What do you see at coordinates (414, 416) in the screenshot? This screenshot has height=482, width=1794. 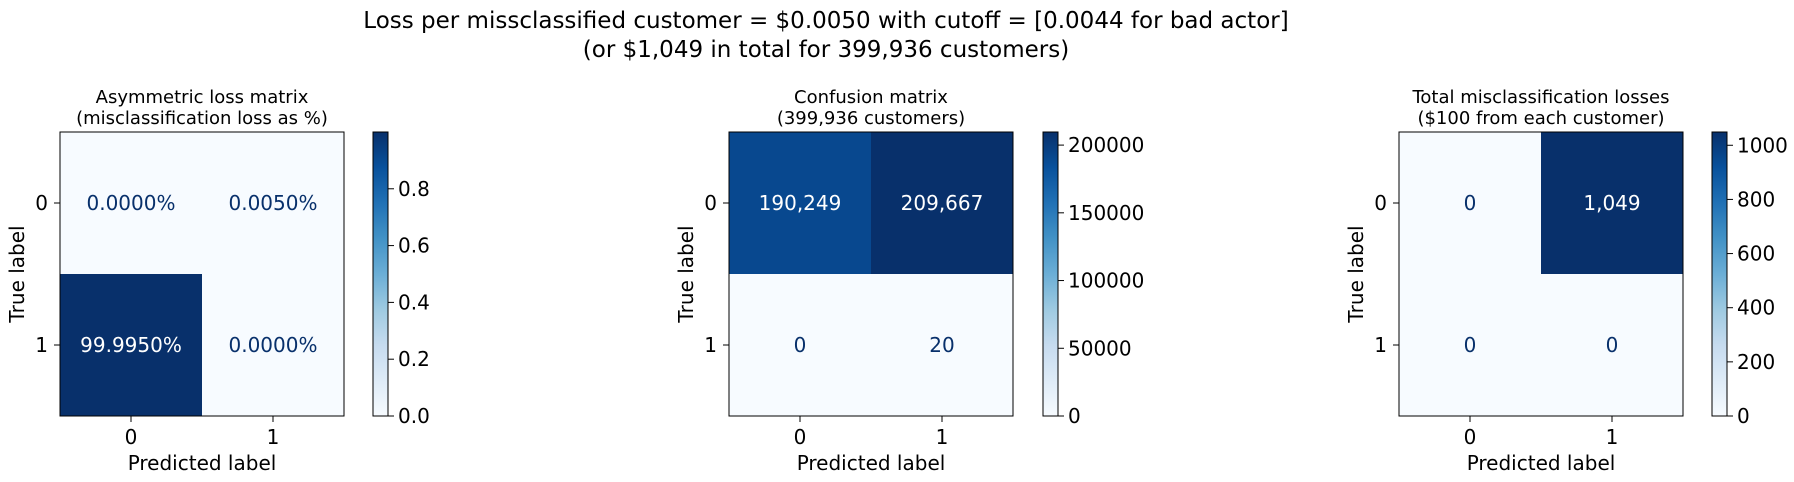 I see `colorbar-tick-label: 0.0` at bounding box center [414, 416].